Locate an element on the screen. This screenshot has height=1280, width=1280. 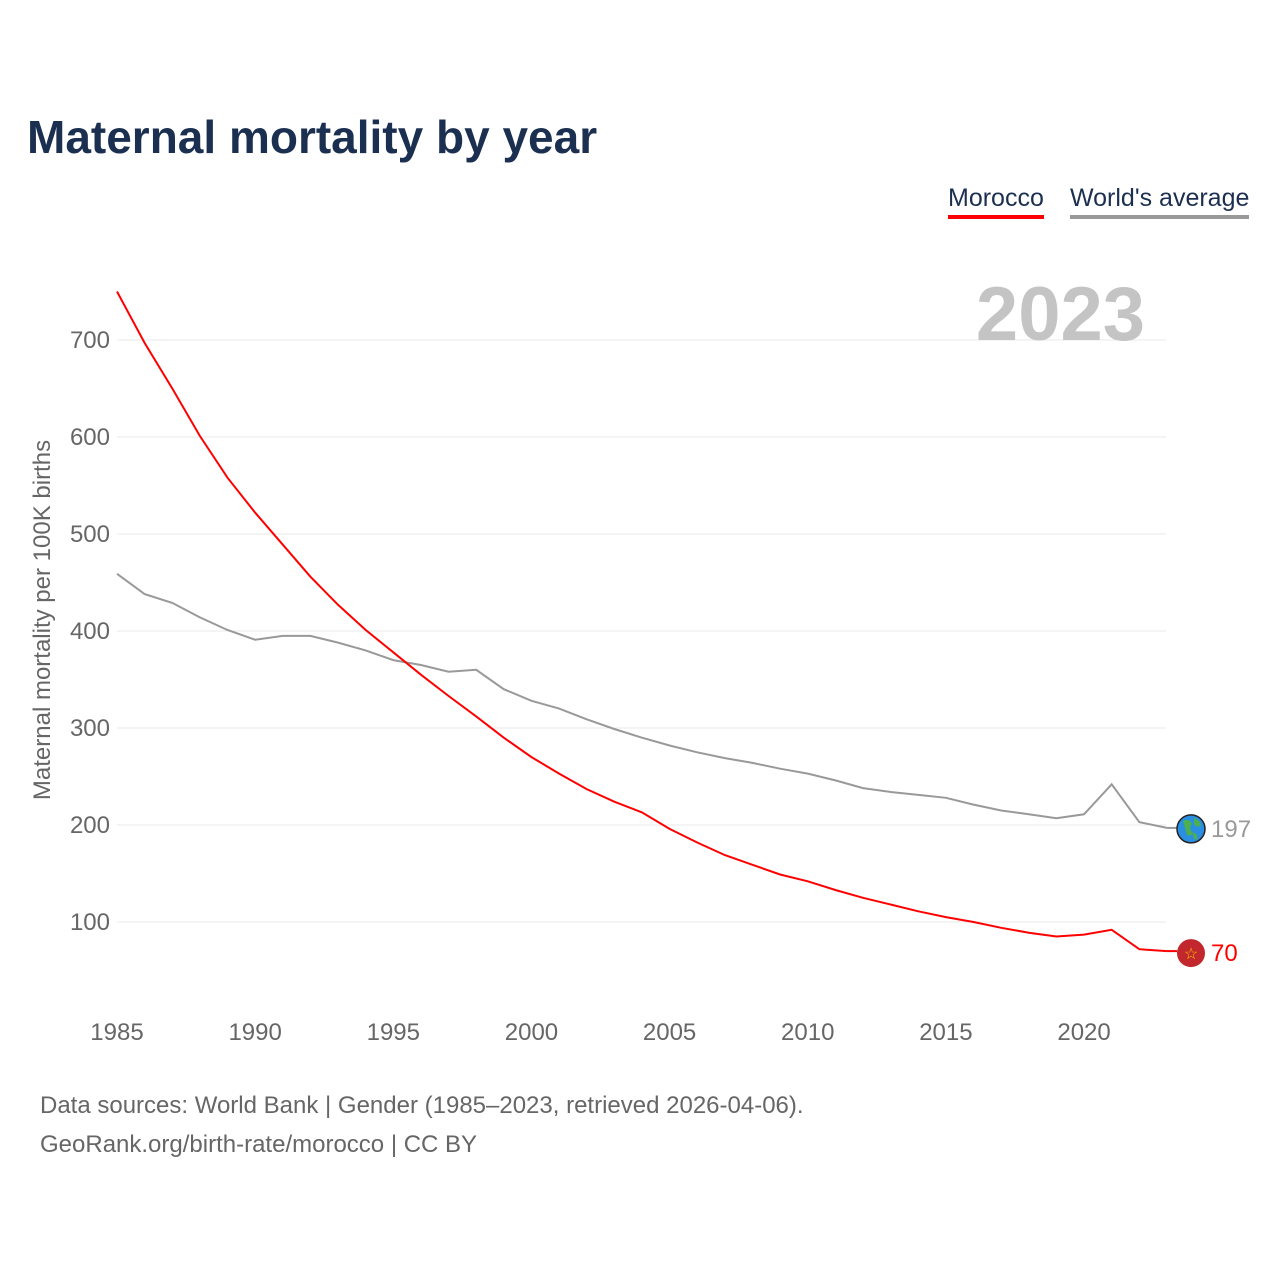
x-tick-label: 1990 is located at coordinates (254, 1032).